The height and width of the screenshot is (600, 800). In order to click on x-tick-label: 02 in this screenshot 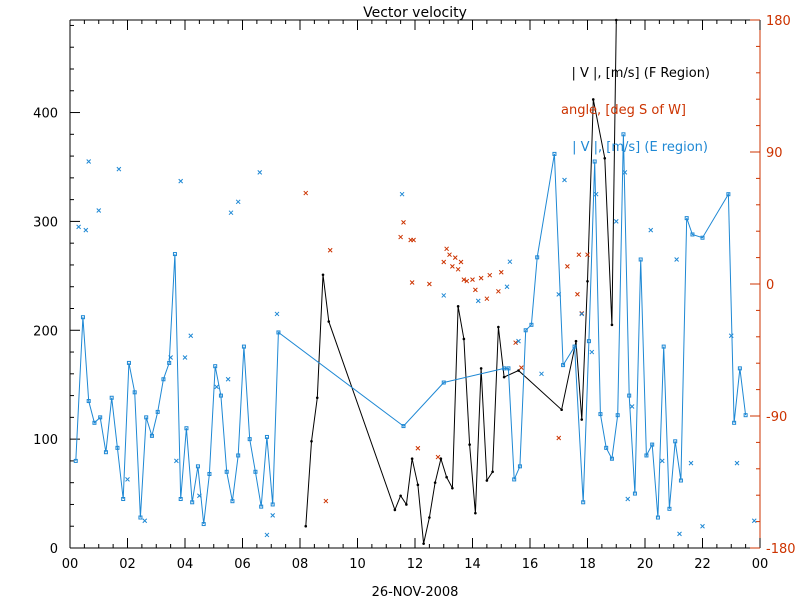, I will do `click(127, 564)`.